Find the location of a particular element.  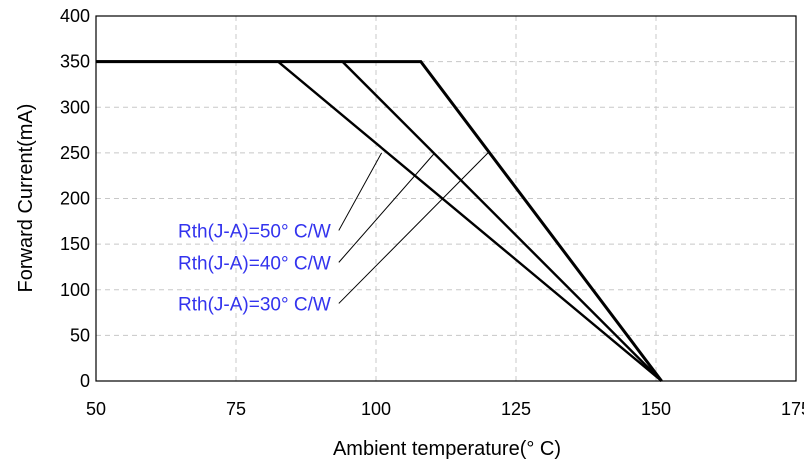

x-tick-label-1: 75 is located at coordinates (236, 409).